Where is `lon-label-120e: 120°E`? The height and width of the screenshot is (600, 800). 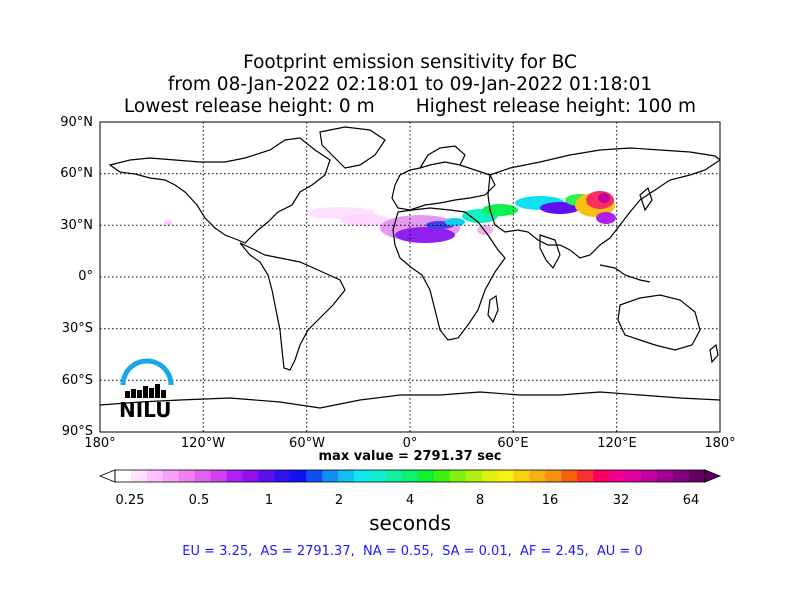
lon-label-120e: 120°E is located at coordinates (617, 443).